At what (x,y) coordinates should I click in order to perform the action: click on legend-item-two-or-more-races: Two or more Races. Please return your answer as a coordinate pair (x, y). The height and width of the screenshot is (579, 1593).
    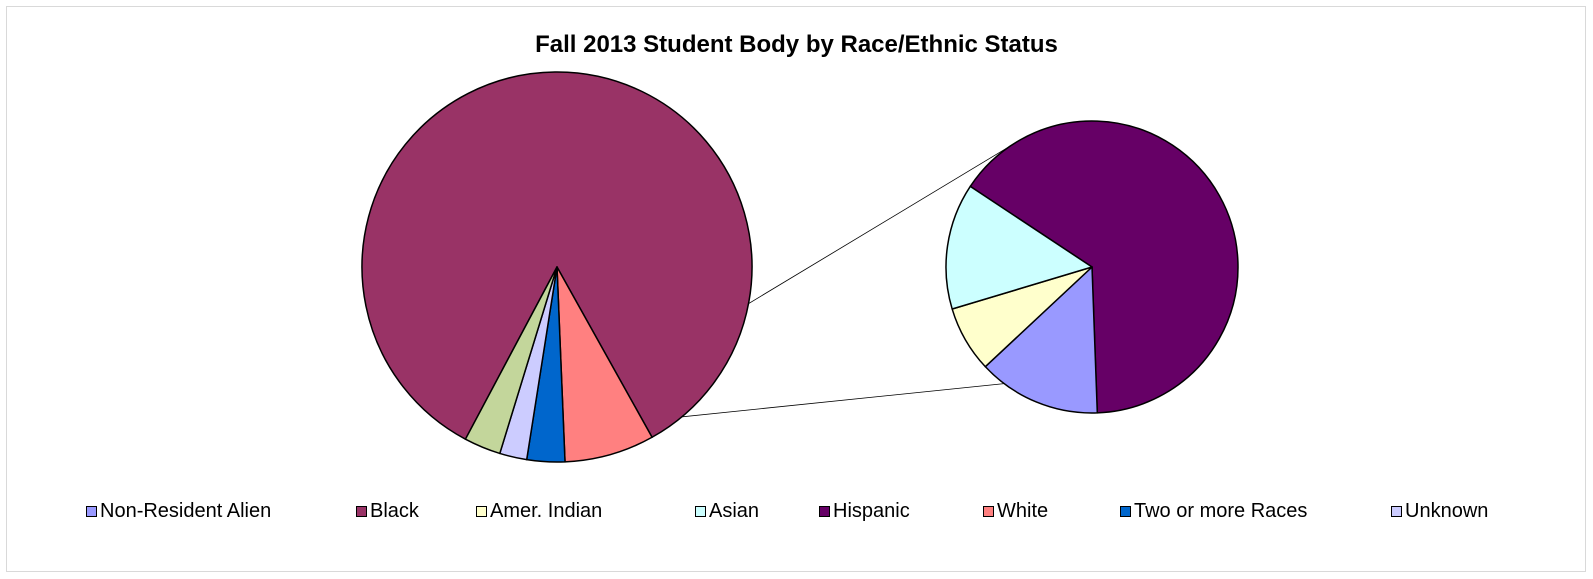
    Looking at the image, I should click on (1213, 511).